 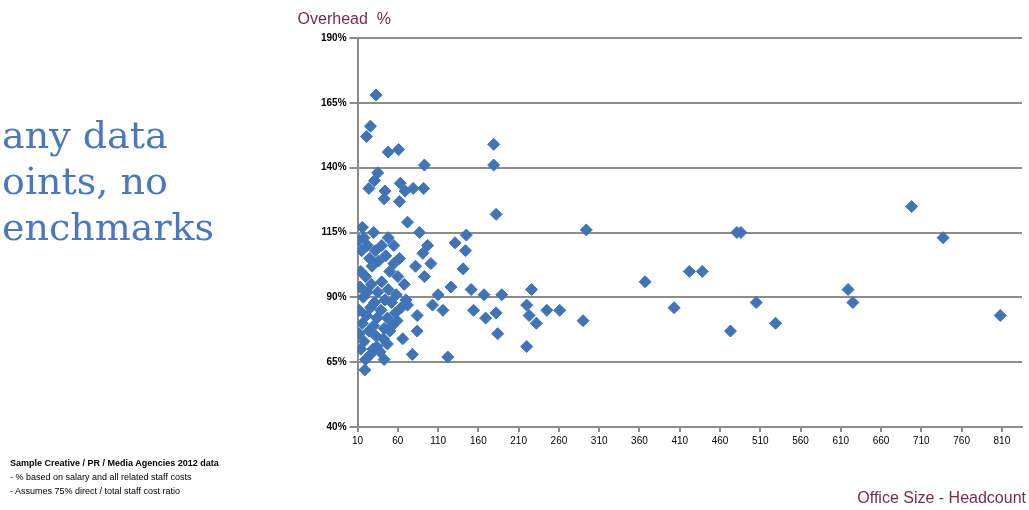 What do you see at coordinates (519, 440) in the screenshot?
I see `x-tick-label: 210` at bounding box center [519, 440].